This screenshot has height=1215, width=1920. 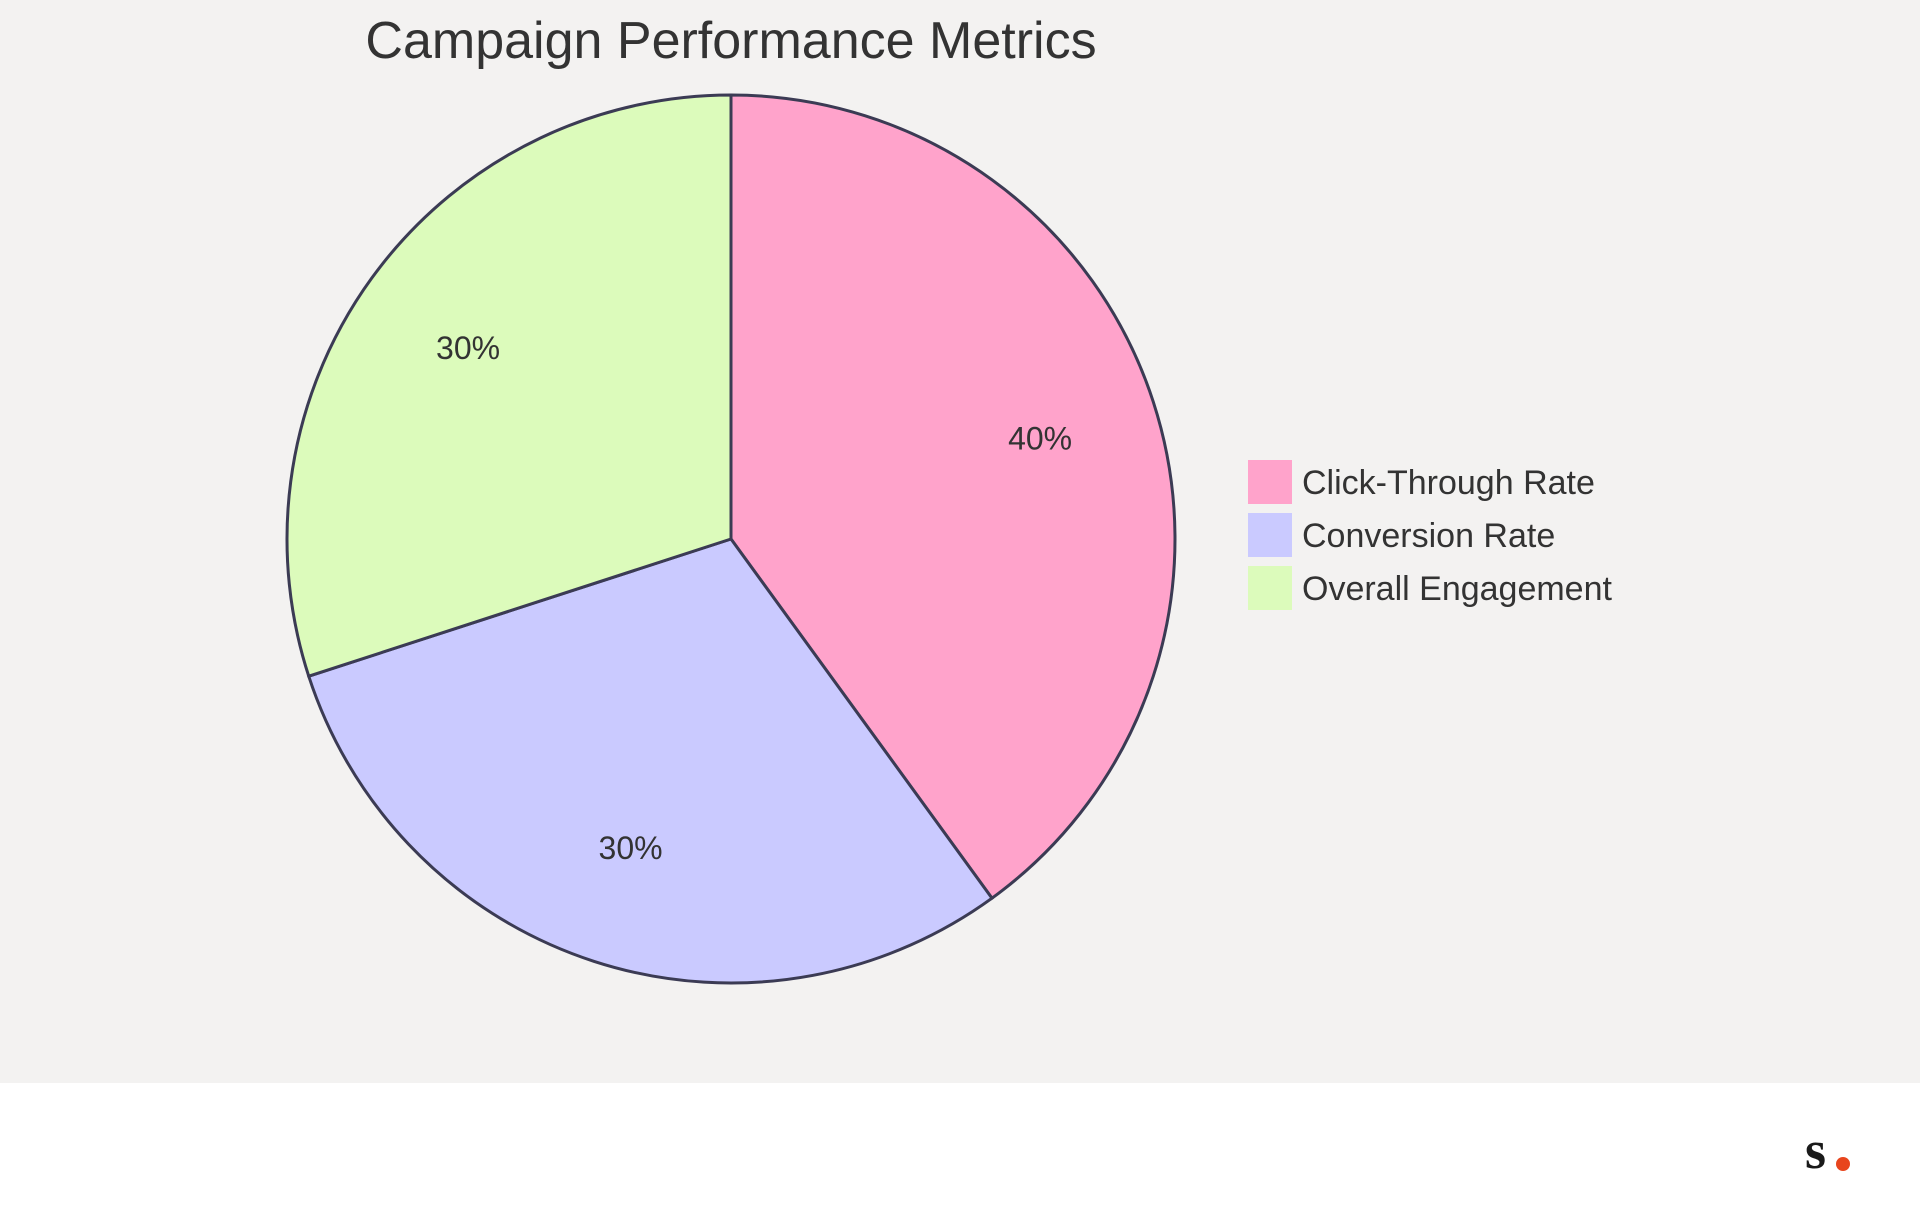 I want to click on brand-logo: s, so click(x=1835, y=1150).